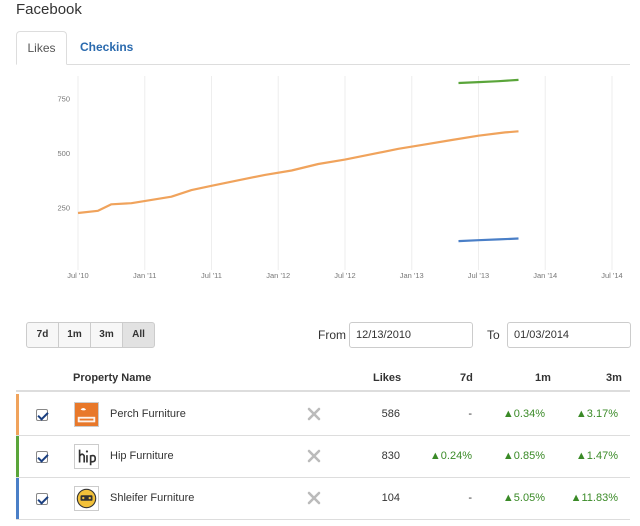 The height and width of the screenshot is (526, 640). I want to click on x-tick-label: Jan '14, so click(545, 275).